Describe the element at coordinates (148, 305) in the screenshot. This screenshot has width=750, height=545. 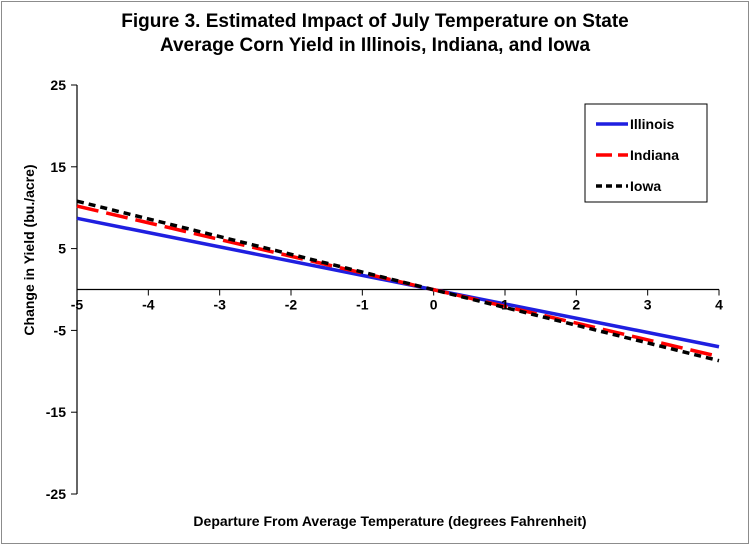
I see `x-tick-label: -4` at that location.